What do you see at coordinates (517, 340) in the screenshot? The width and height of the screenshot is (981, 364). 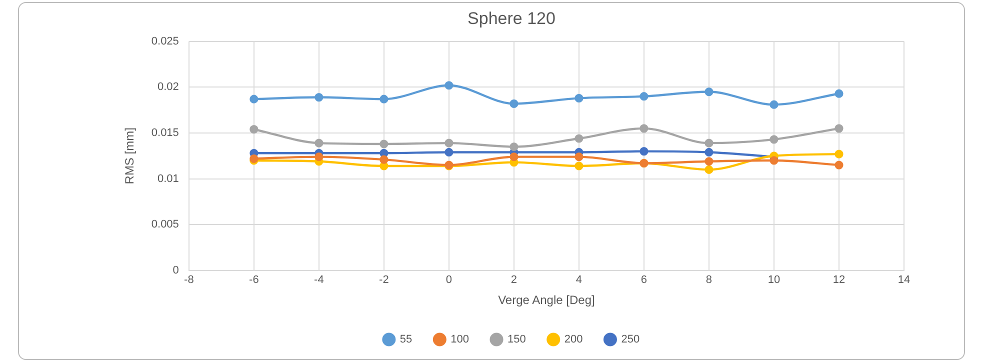 I see `legend-label: 150` at bounding box center [517, 340].